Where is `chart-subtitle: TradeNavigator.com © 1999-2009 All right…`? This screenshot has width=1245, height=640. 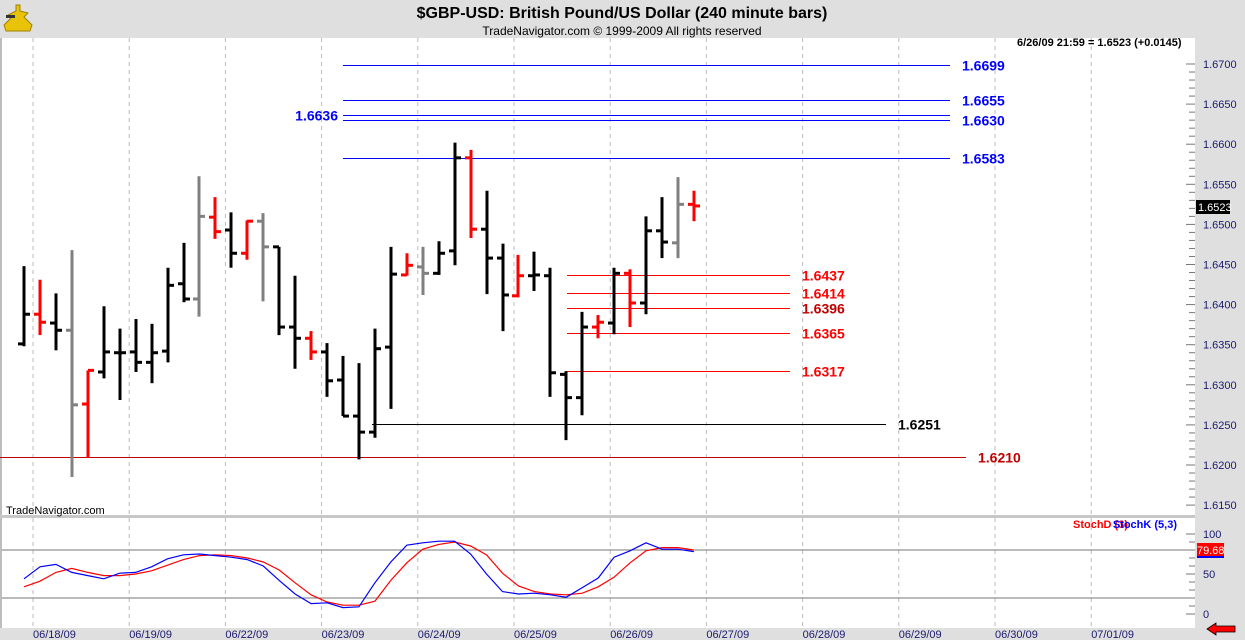
chart-subtitle: TradeNavigator.com © 1999-2009 All right… is located at coordinates (621, 31).